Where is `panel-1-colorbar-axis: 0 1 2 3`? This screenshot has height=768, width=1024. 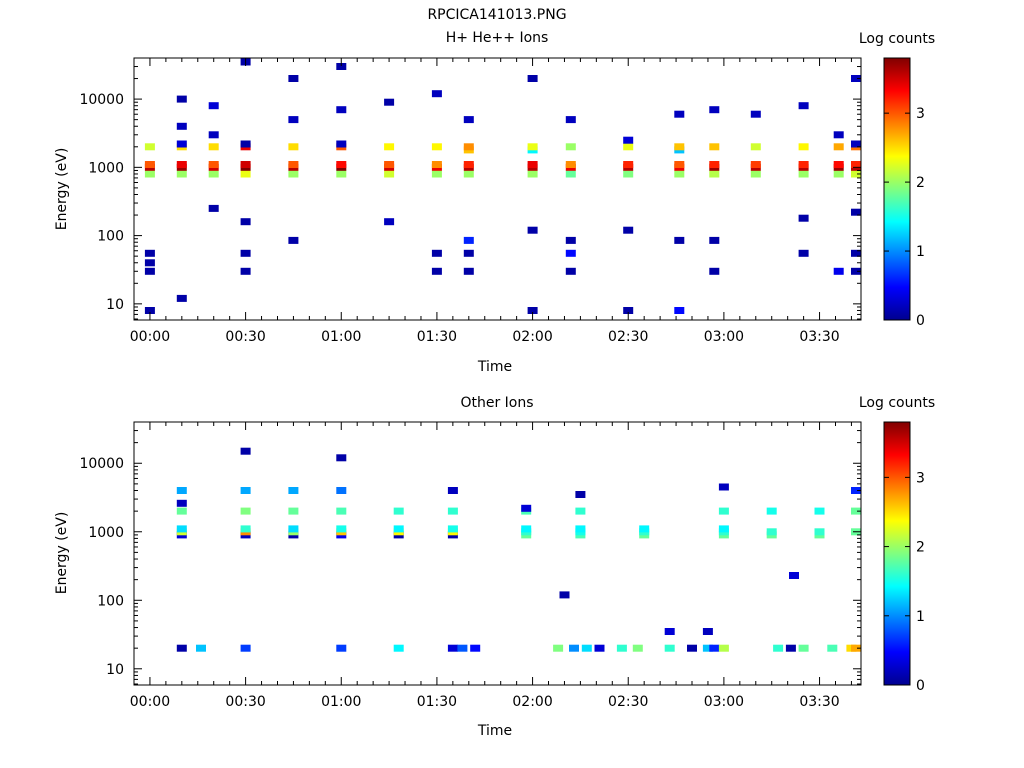
panel-1-colorbar-axis: 0 1 2 3 is located at coordinates (904, 217).